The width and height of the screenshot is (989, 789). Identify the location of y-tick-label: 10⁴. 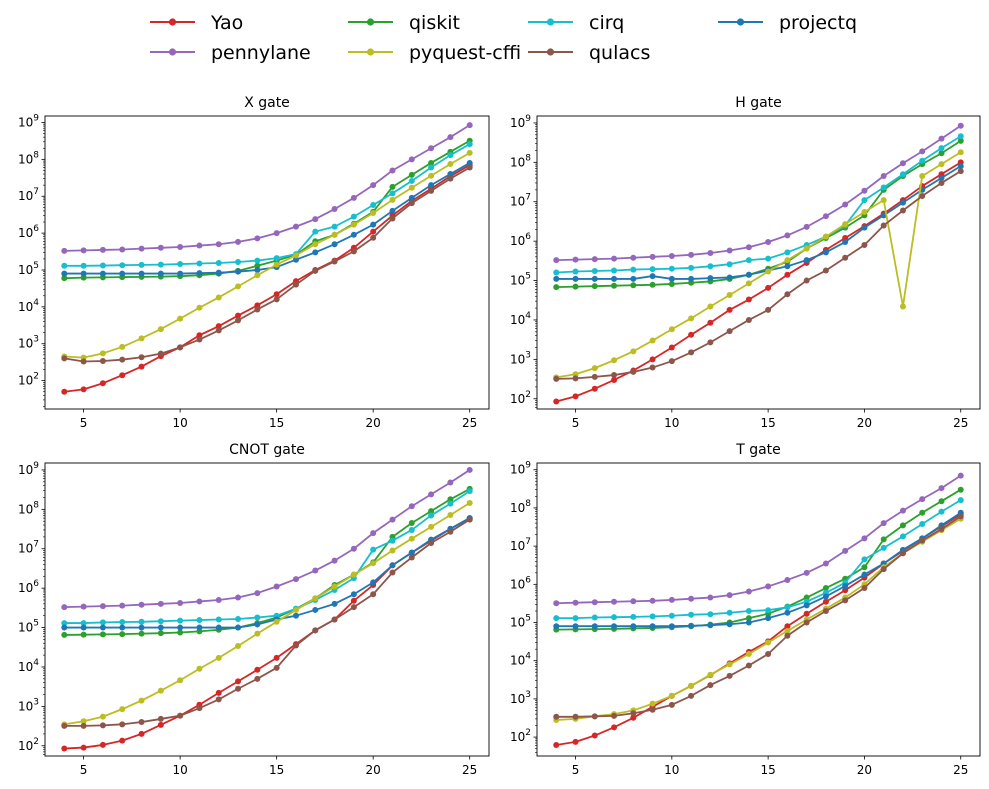
(520, 660).